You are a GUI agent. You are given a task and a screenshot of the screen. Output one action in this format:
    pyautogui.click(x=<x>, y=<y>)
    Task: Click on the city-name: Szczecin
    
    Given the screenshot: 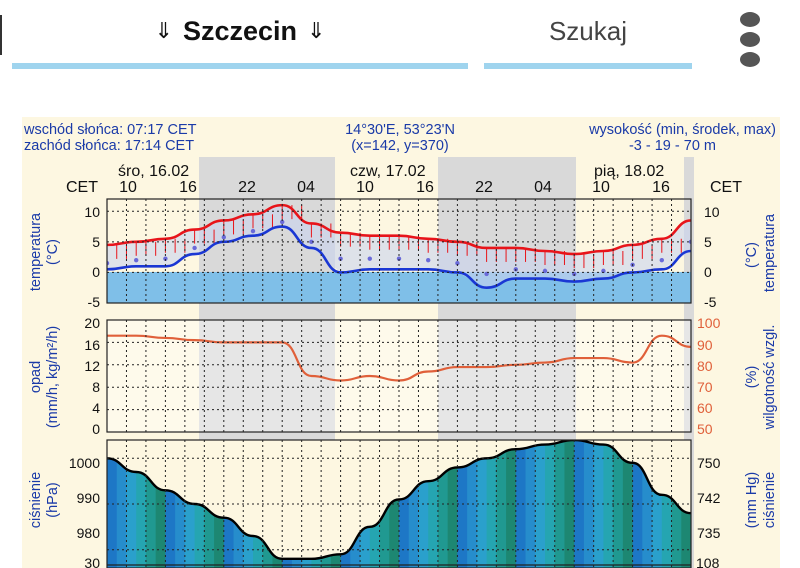 What is the action you would take?
    pyautogui.click(x=240, y=30)
    